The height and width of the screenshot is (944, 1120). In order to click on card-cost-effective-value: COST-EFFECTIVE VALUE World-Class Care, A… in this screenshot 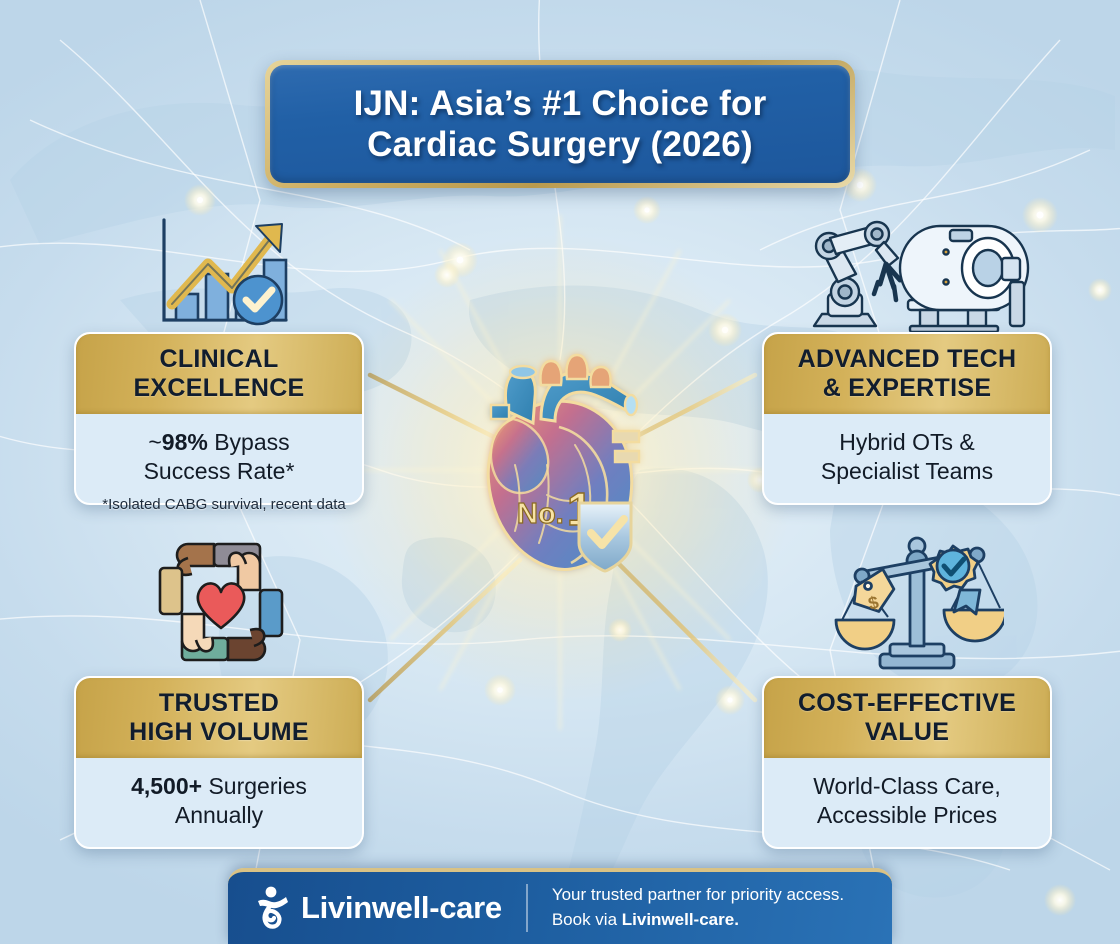, I will do `click(907, 762)`.